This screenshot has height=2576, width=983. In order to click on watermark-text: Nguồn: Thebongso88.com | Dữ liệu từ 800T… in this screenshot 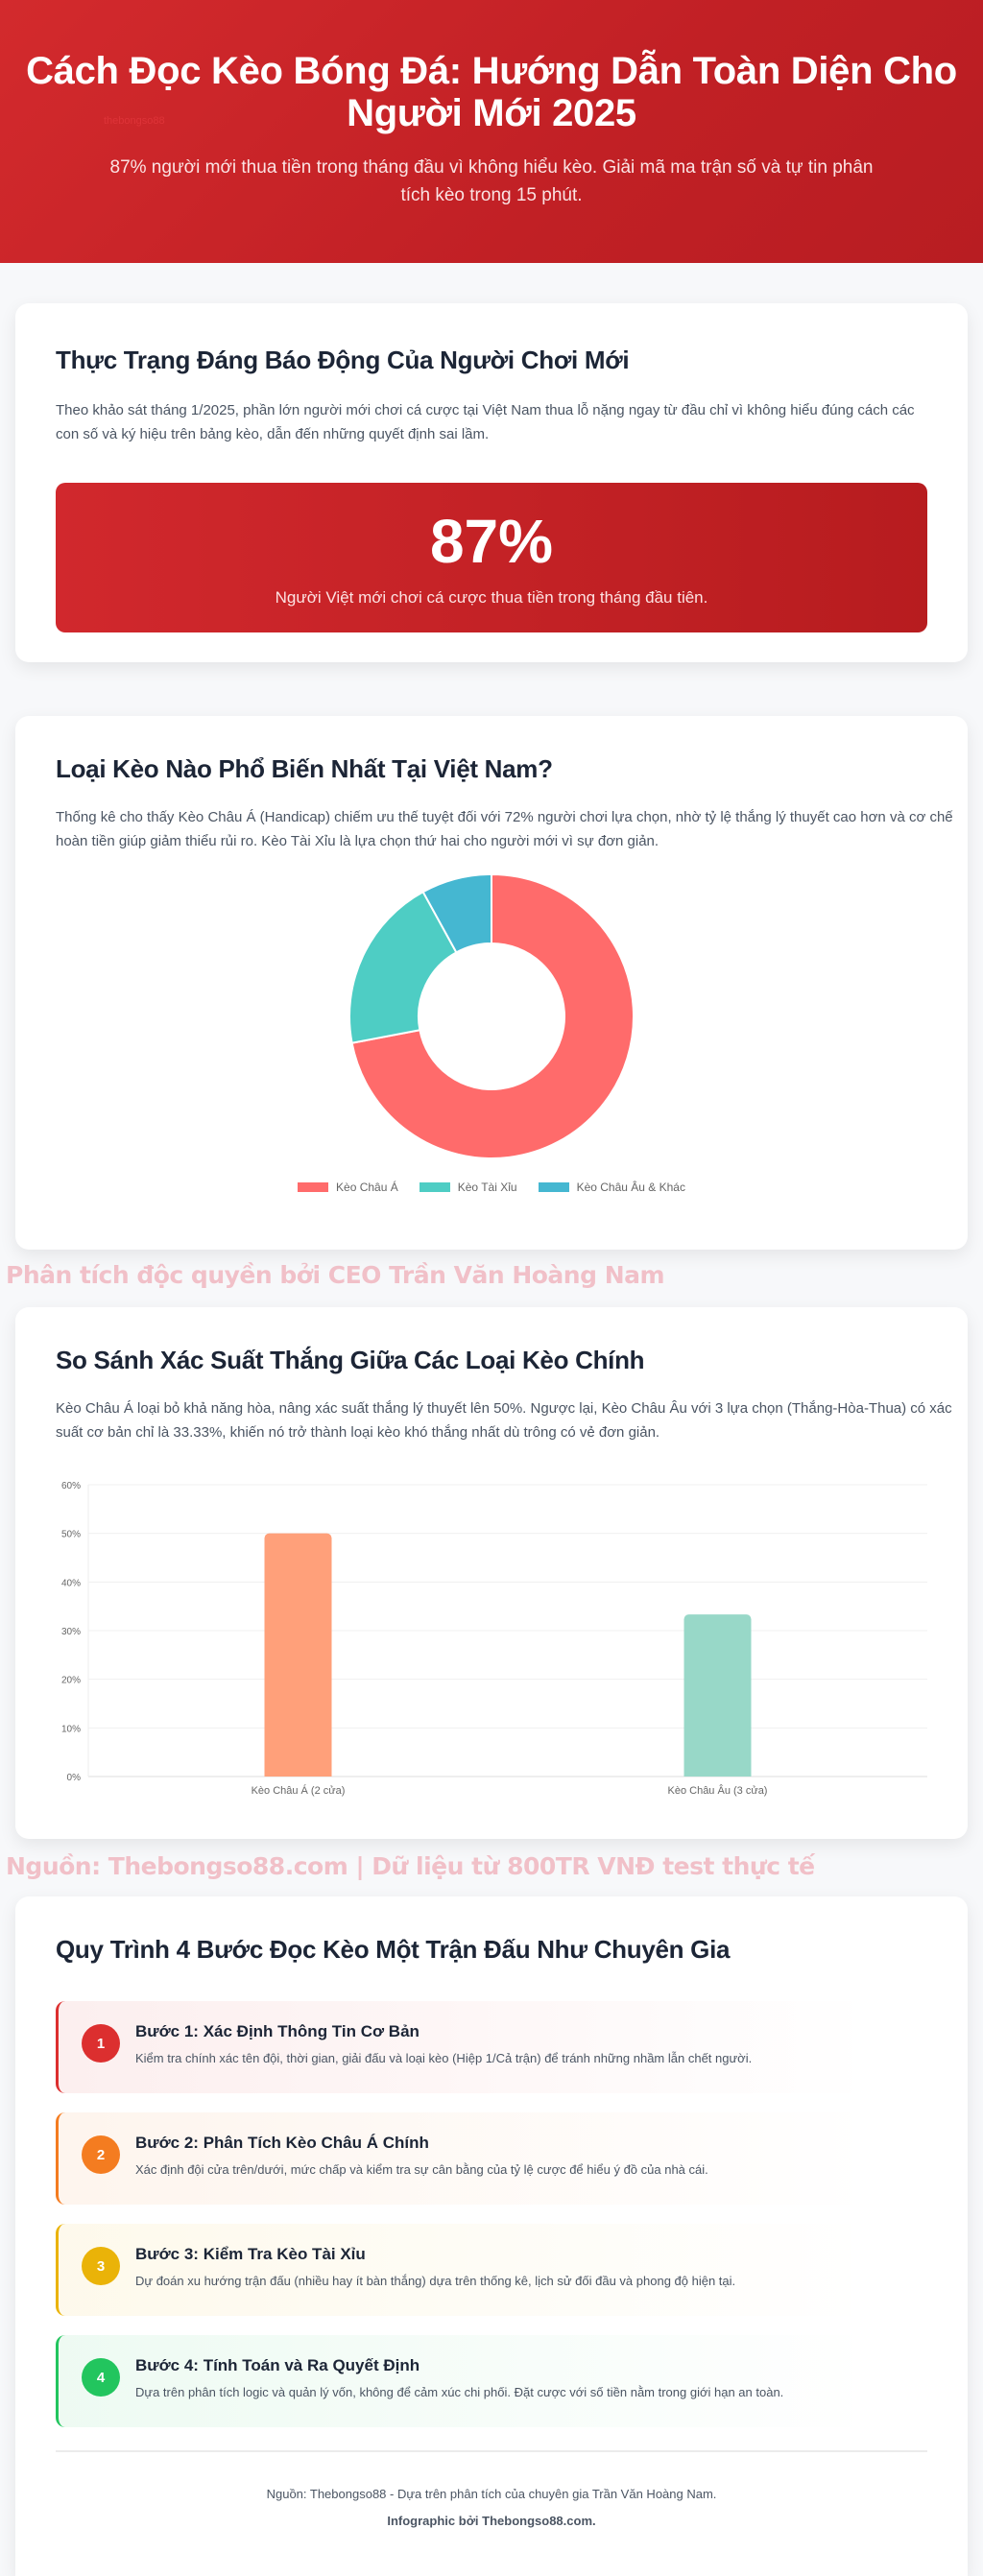, I will do `click(410, 1866)`.